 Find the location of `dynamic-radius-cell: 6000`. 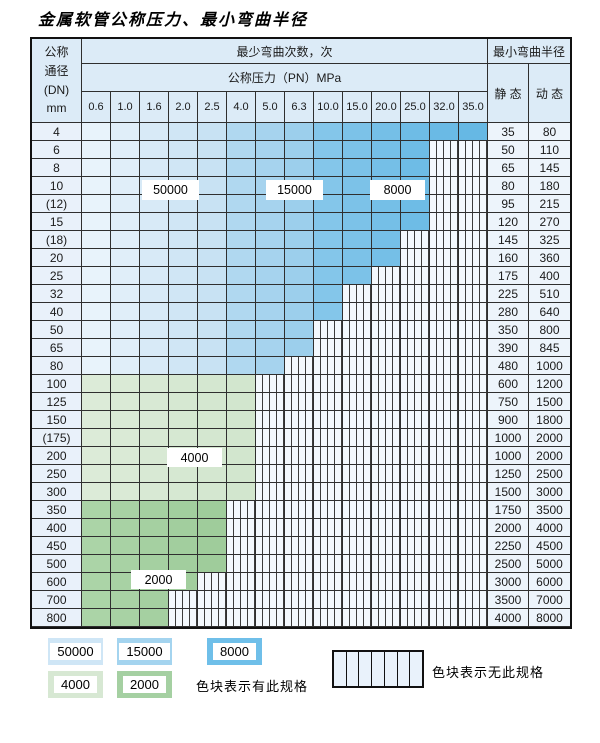

dynamic-radius-cell: 6000 is located at coordinates (549, 582).